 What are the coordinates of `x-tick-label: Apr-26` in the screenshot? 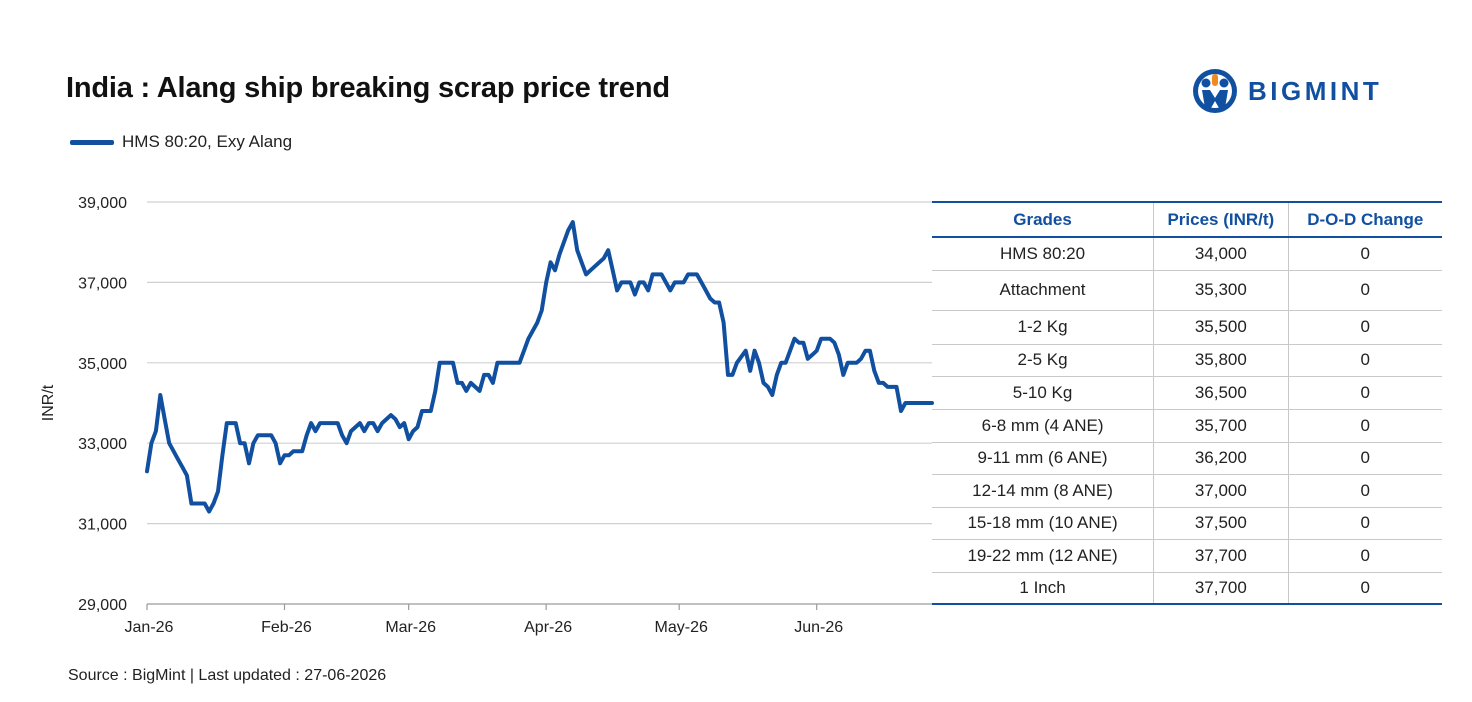 It's located at (548, 627).